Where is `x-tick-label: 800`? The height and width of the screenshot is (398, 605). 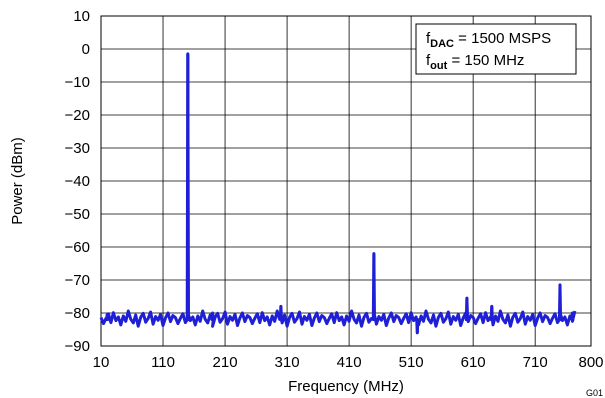
x-tick-label: 800 is located at coordinates (590, 362).